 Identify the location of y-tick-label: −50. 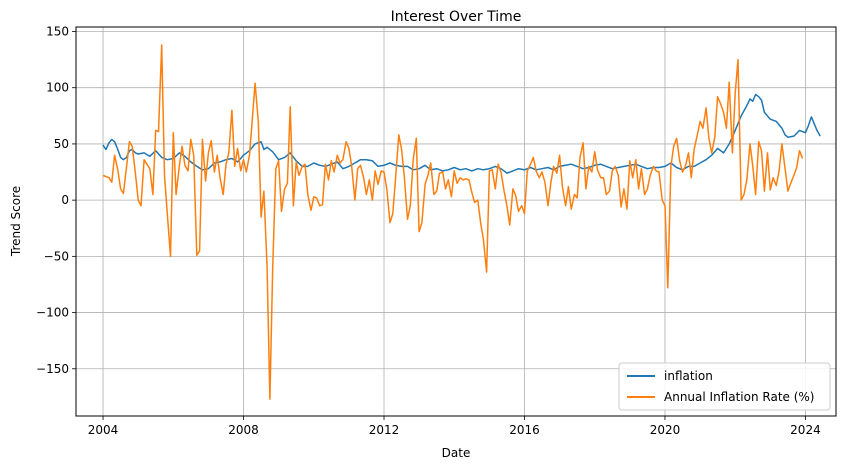
(56, 256).